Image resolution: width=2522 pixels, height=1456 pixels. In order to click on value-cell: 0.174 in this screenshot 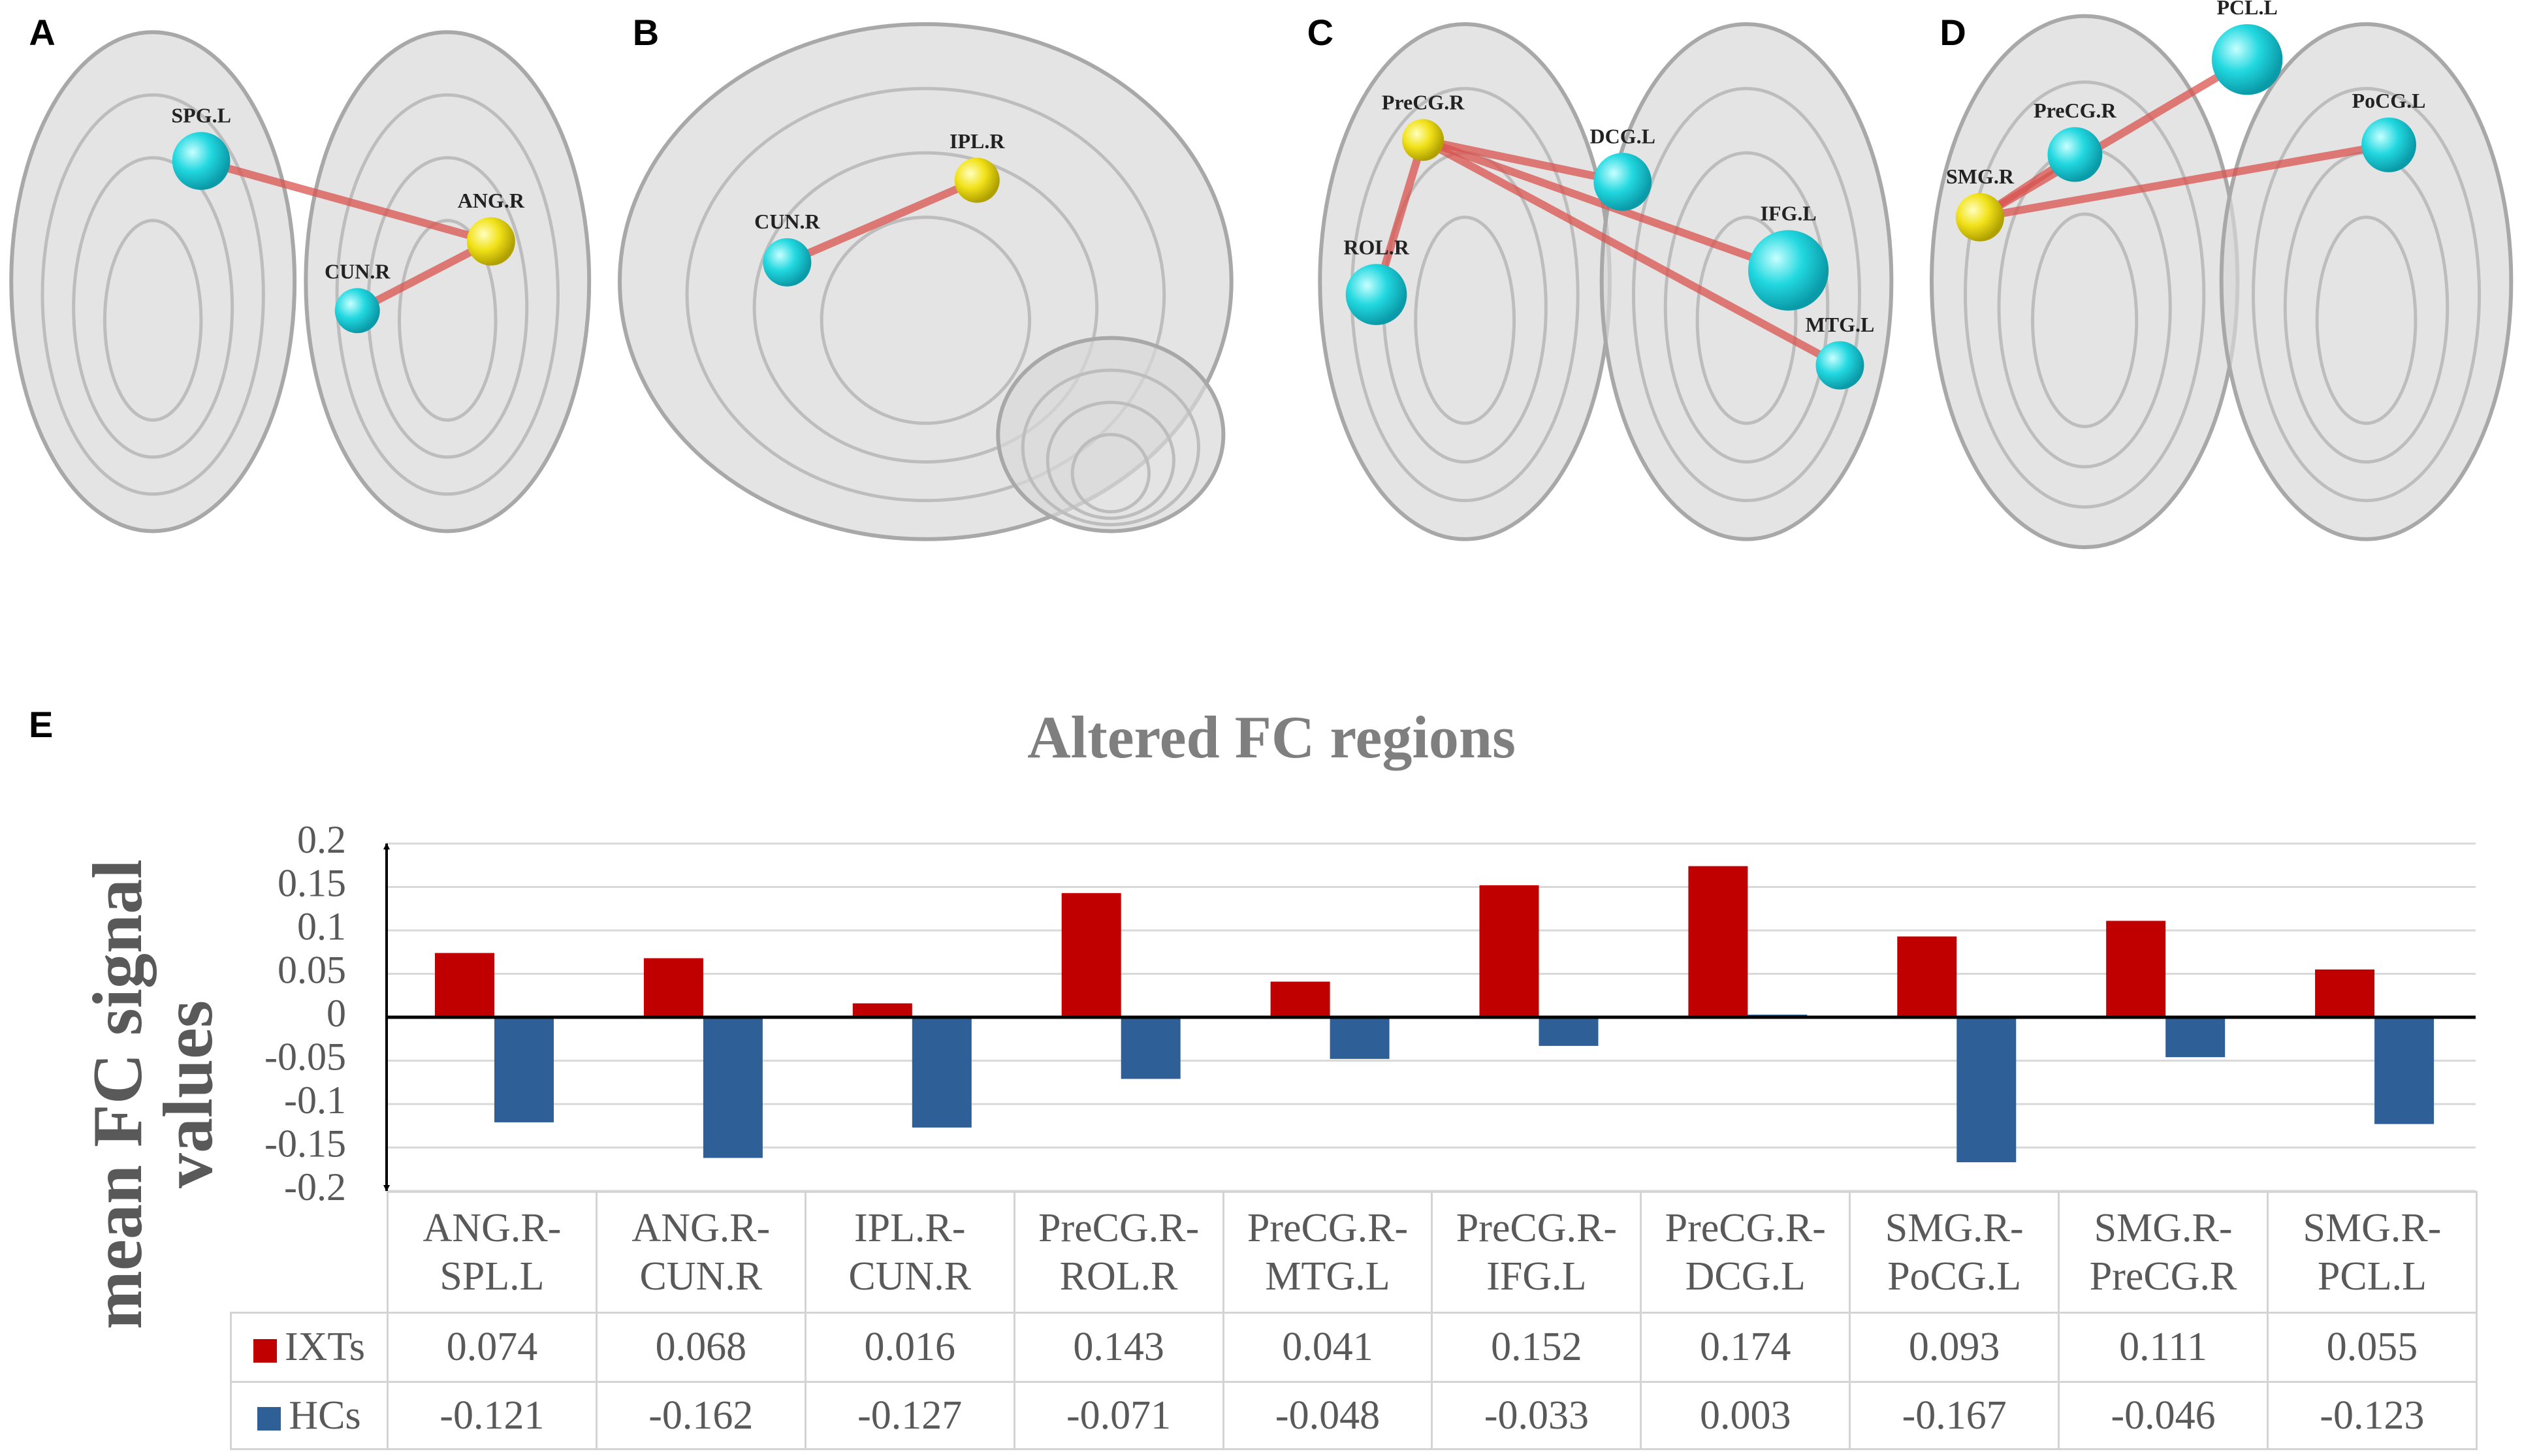, I will do `click(1745, 1348)`.